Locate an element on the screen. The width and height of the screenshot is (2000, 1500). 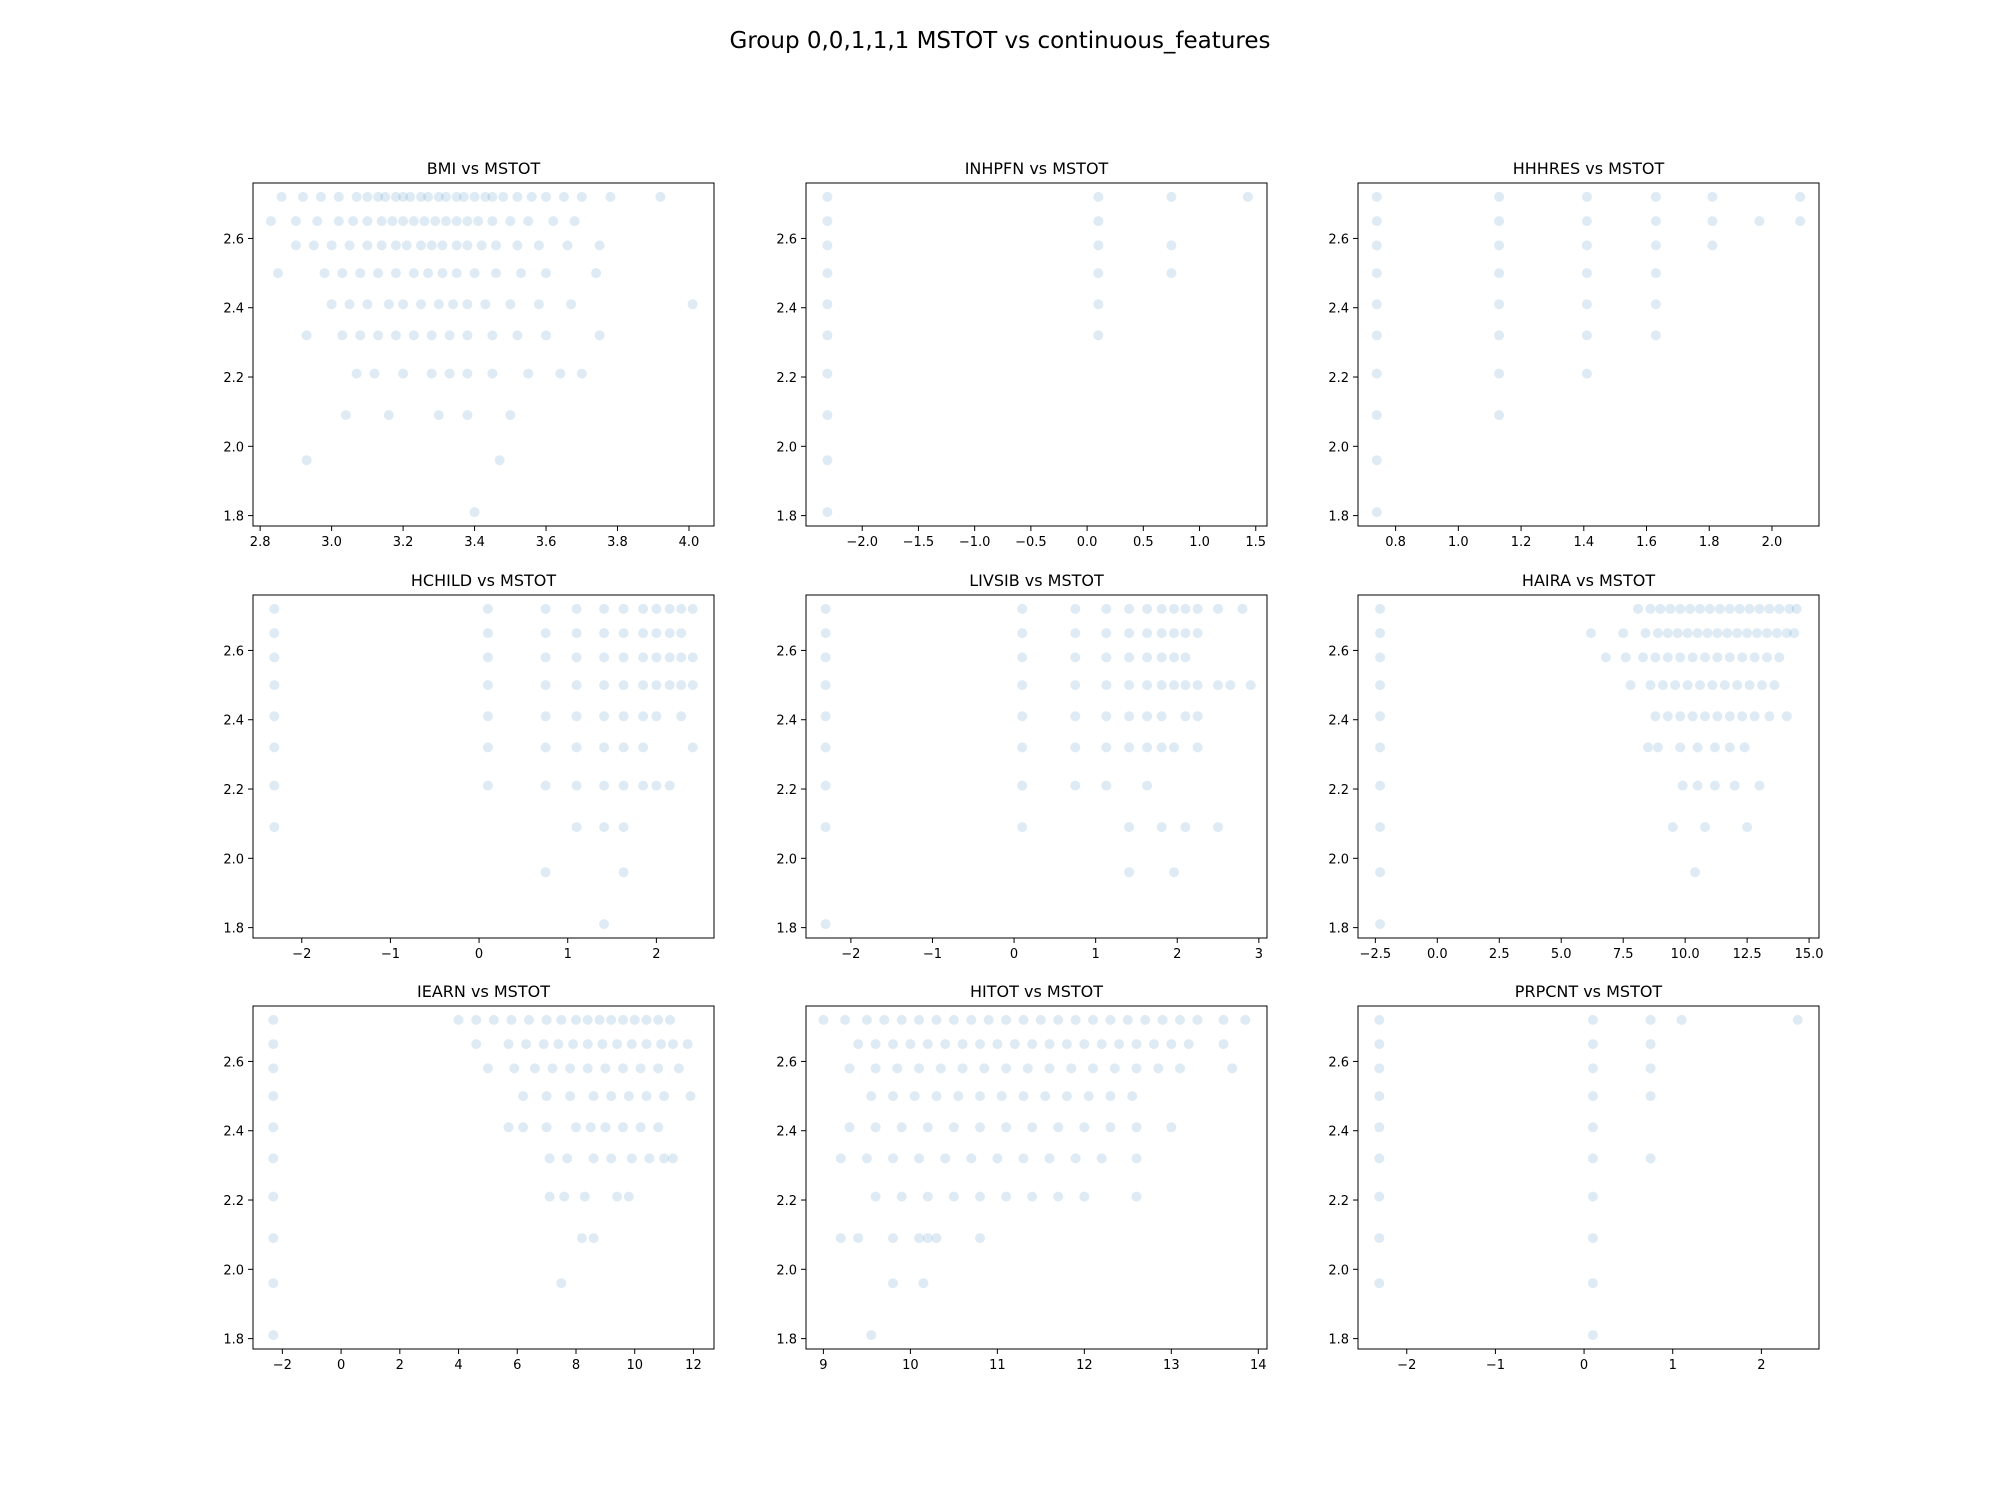
x-tick-label: 3.4 is located at coordinates (474, 542).